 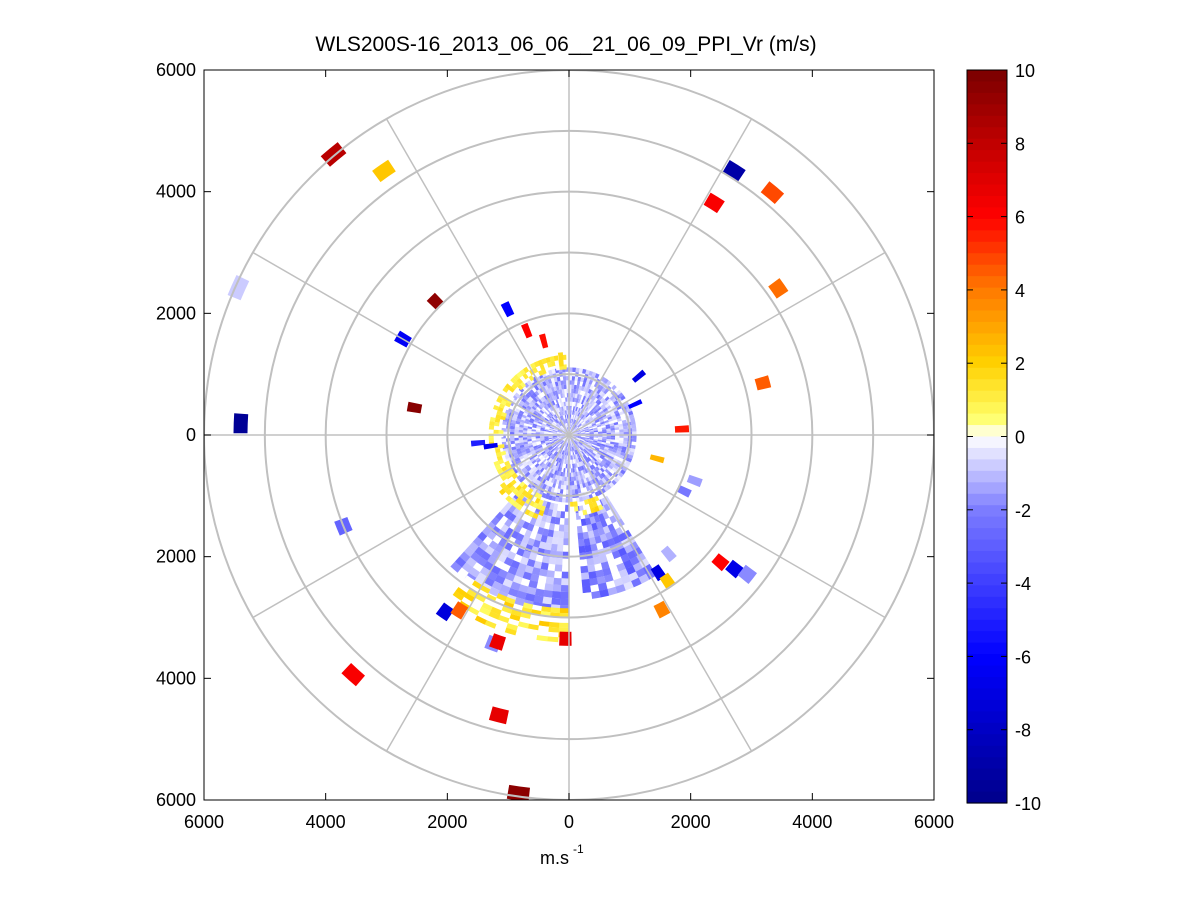 What do you see at coordinates (477, 593) in the screenshot?
I see `azimuth-spoke` at bounding box center [477, 593].